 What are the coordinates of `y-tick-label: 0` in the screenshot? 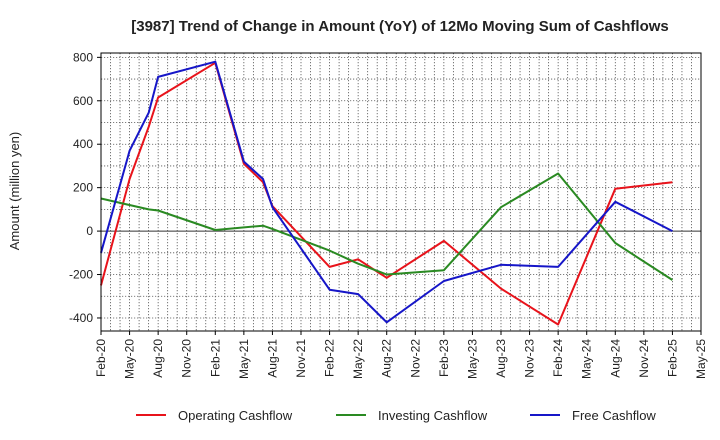 It's located at (89, 231).